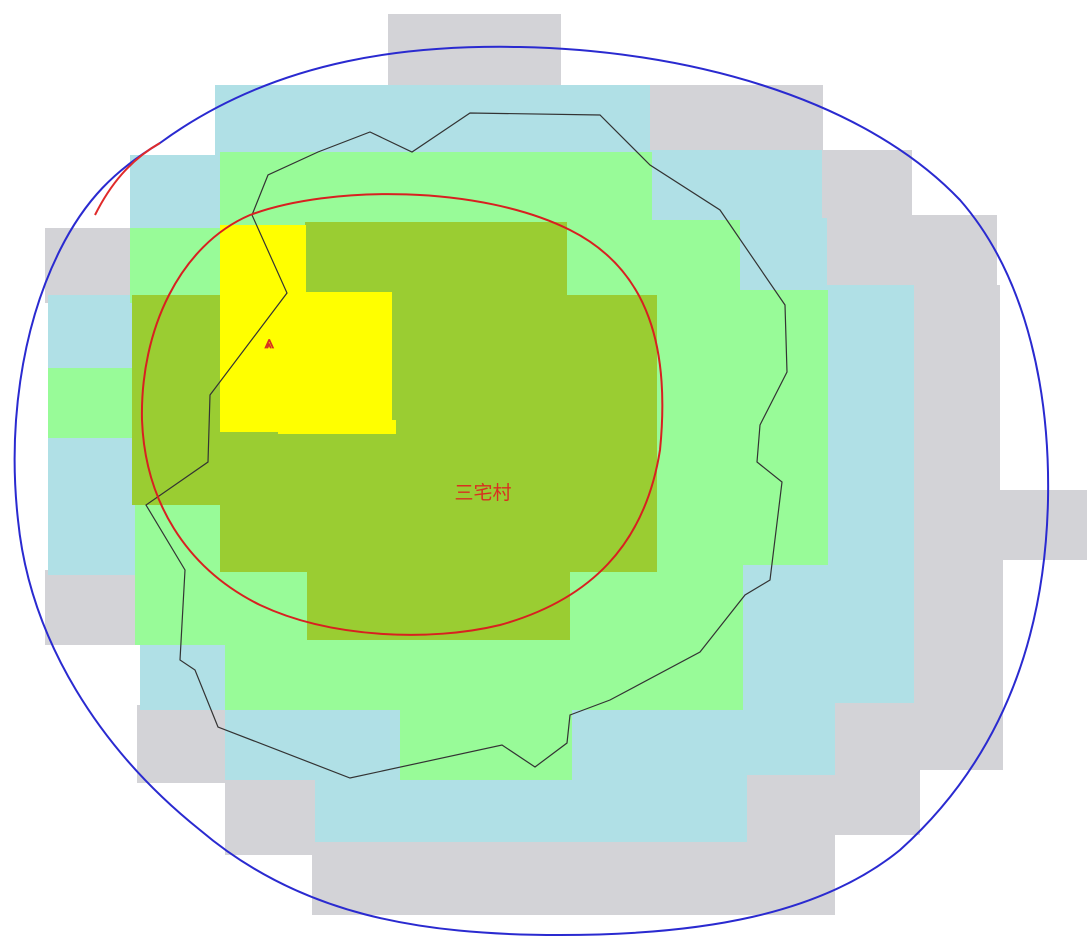  Describe the element at coordinates (482, 493) in the screenshot. I see `place-label: 三宅村` at that location.